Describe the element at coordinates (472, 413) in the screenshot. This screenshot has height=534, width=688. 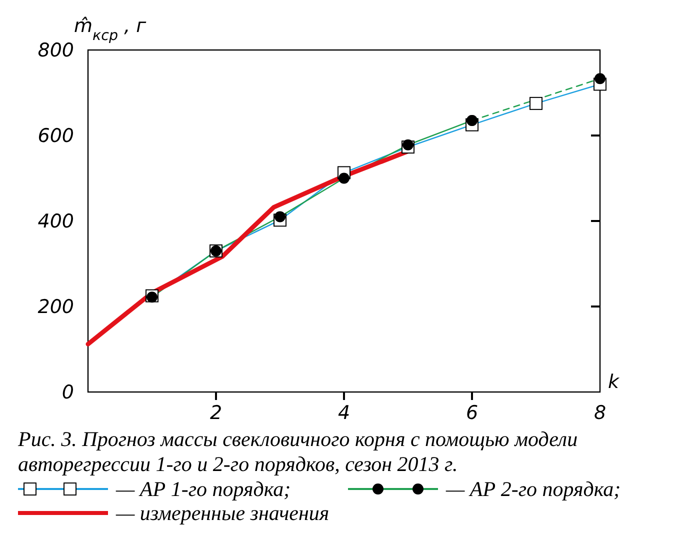
I see `x-tick-label: 6` at that location.